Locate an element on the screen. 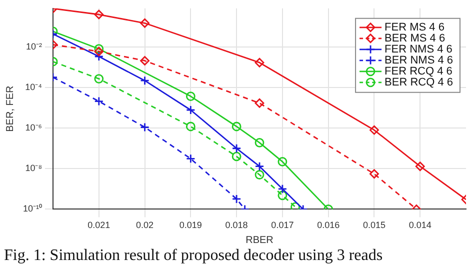  legend-label: BER NMS 4 6 is located at coordinates (419, 60).